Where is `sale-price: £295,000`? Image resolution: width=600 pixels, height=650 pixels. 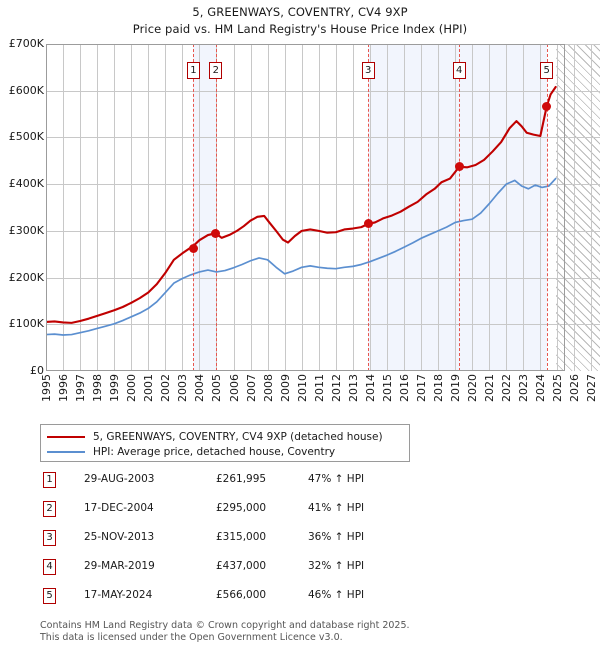
sale-price: £295,000 is located at coordinates (241, 508).